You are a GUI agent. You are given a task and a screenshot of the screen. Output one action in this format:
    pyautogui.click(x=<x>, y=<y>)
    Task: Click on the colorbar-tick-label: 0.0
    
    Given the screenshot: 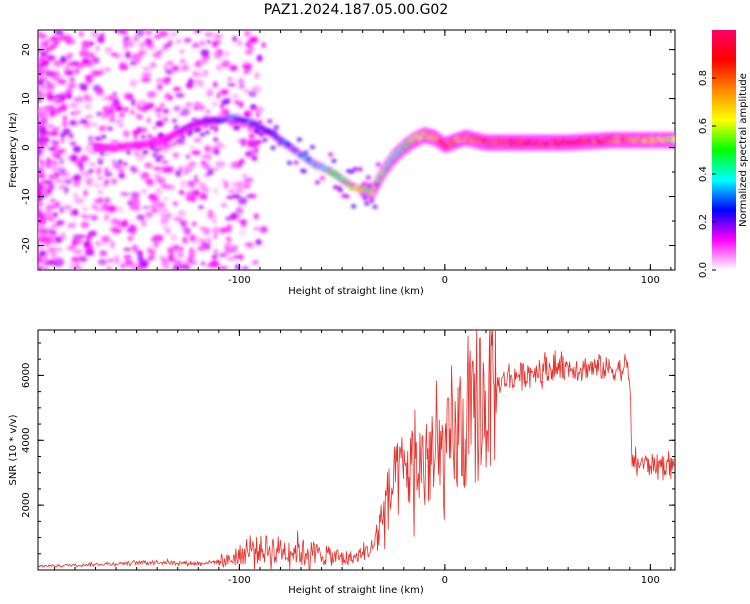 What is the action you would take?
    pyautogui.click(x=703, y=270)
    